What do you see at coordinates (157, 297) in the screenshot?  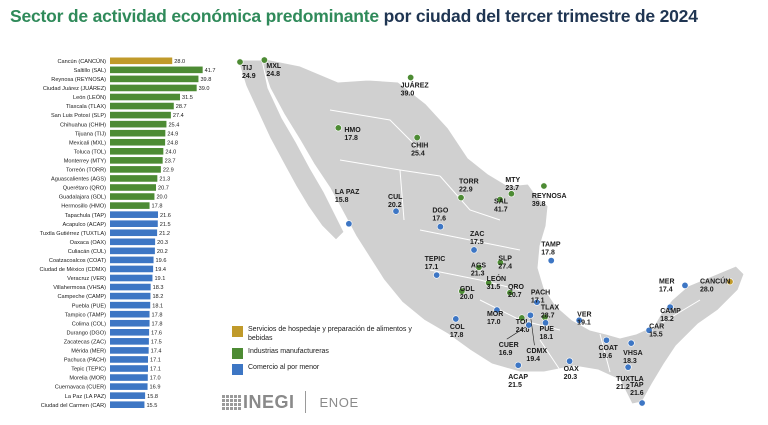 I see `bar-value-label: 18.2` at bounding box center [157, 297].